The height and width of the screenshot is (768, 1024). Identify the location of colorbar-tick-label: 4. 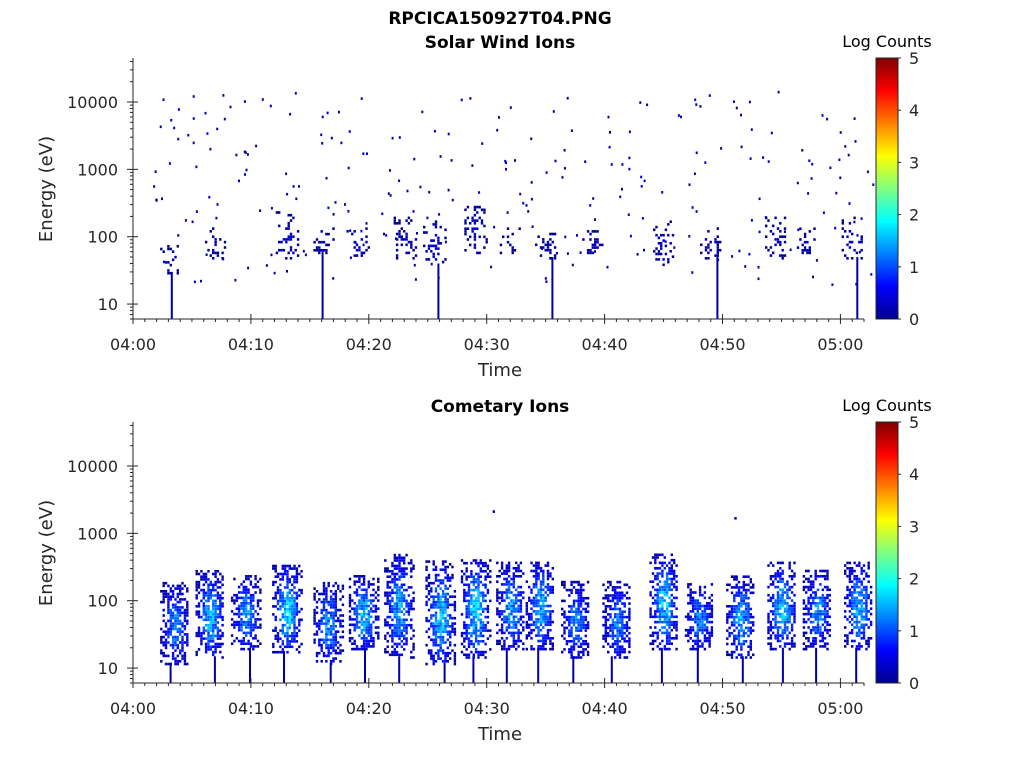
(914, 110).